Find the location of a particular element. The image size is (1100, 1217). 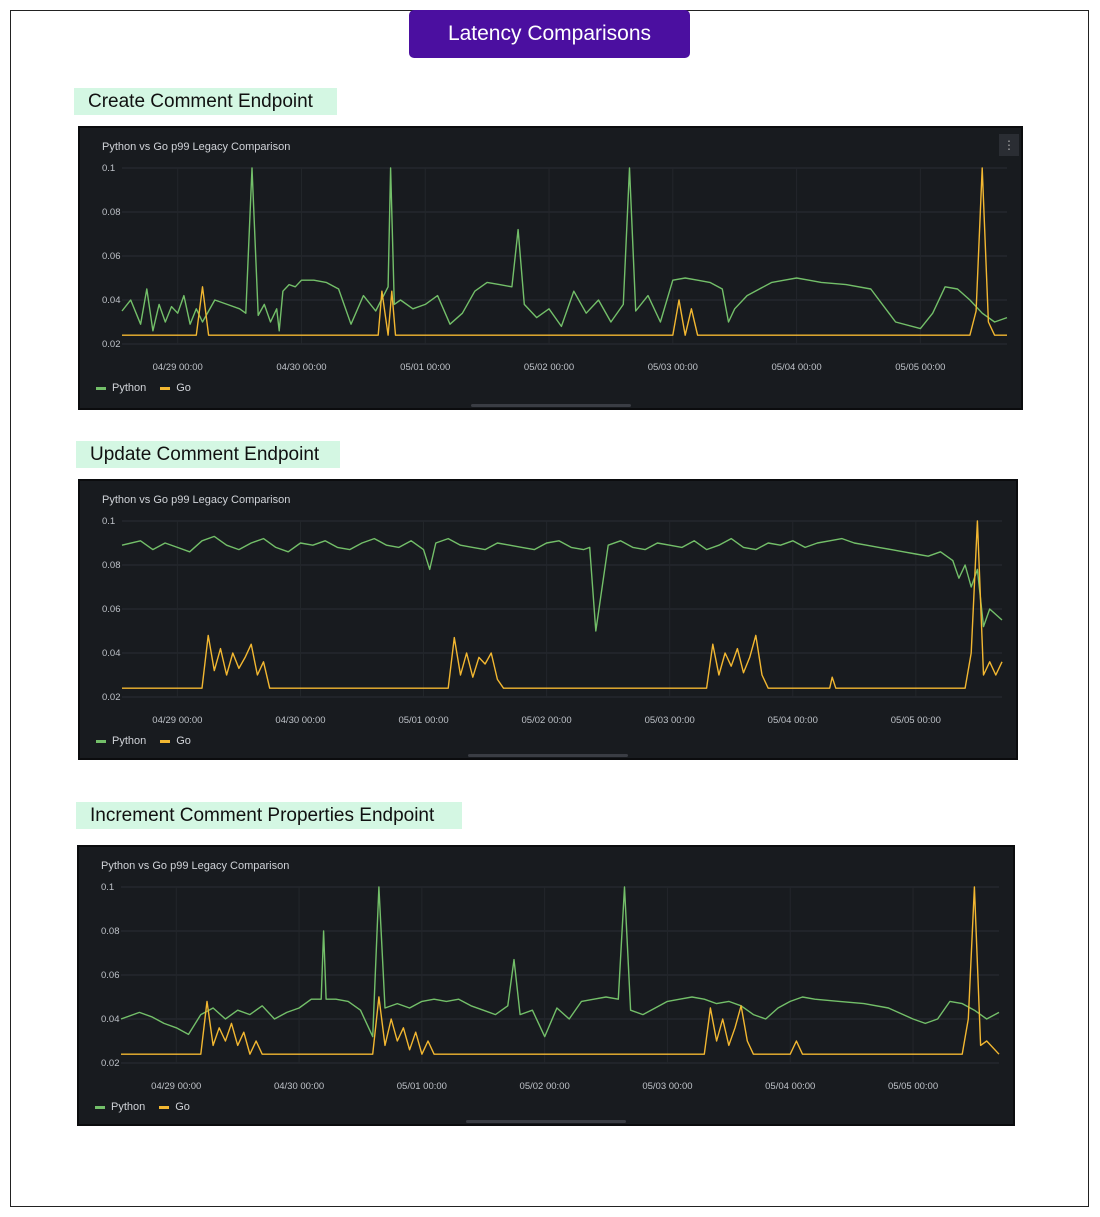

section-label-create: Create Comment Endpoint is located at coordinates (205, 101).